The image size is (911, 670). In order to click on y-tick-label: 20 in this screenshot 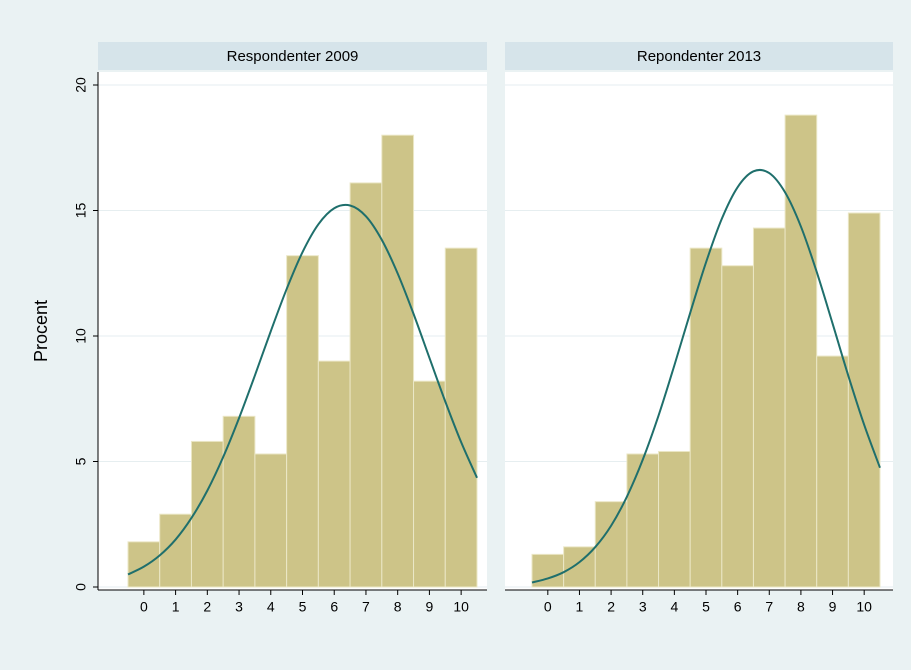, I will do `click(81, 85)`.